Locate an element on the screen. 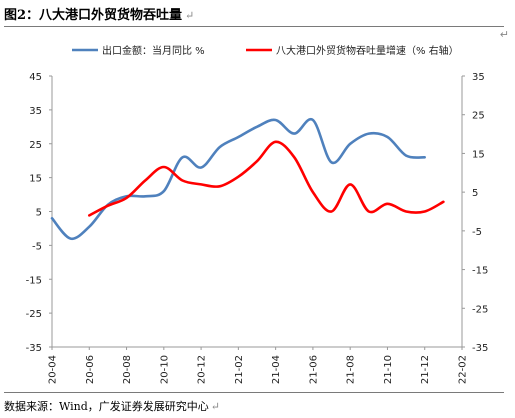 The height and width of the screenshot is (418, 515). x-axis-tick-label: 21-12 is located at coordinates (425, 369).